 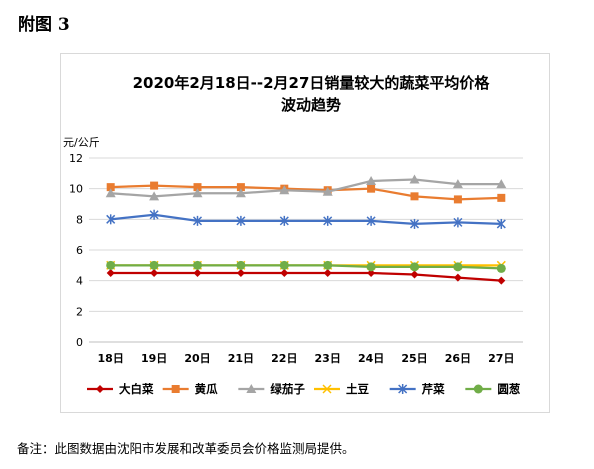 I want to click on legend-label: 大白菜, so click(x=136, y=389).